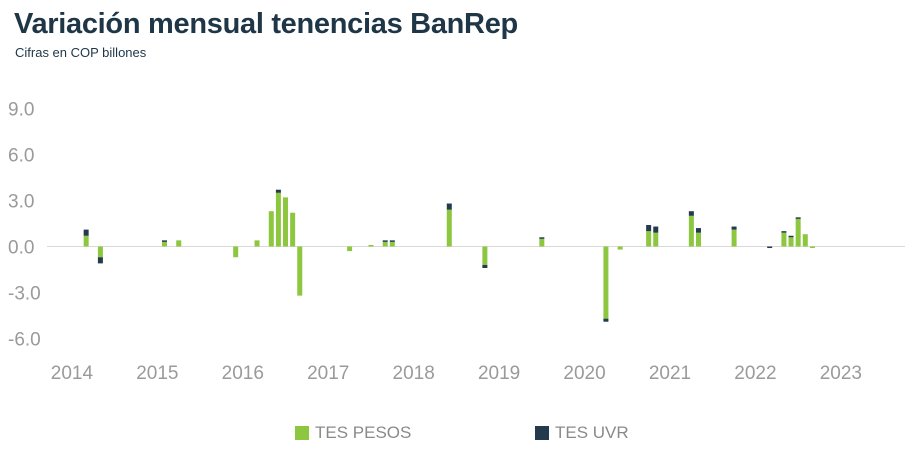  What do you see at coordinates (542, 433) in the screenshot?
I see `legend-swatch-tes-uvr` at bounding box center [542, 433].